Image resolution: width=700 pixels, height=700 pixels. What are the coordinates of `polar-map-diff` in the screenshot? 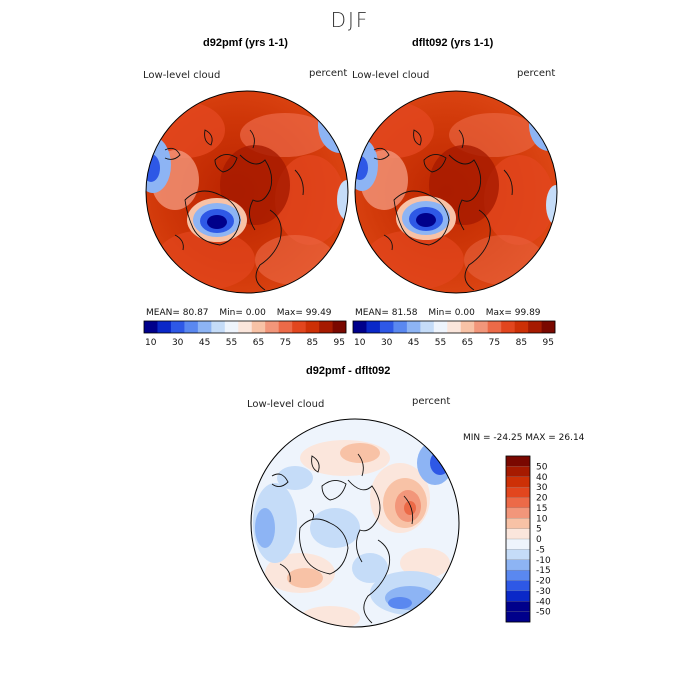 It's located at (355, 523).